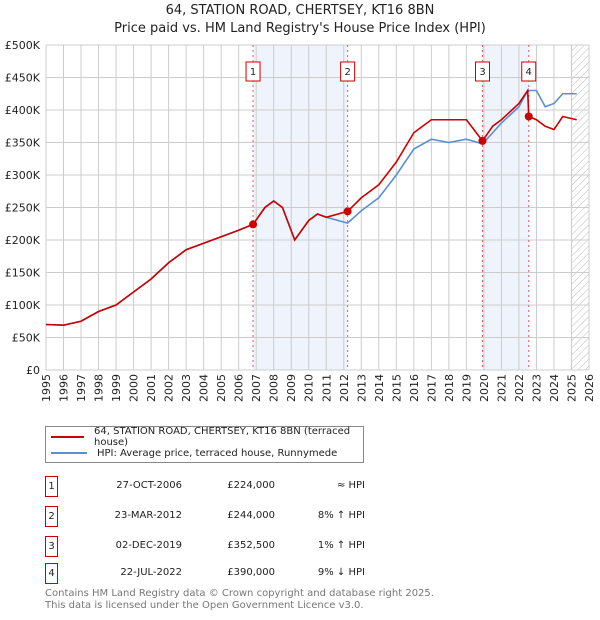 The width and height of the screenshot is (600, 620). What do you see at coordinates (151, 572) in the screenshot?
I see `sale-date: 22-JUL-2022` at bounding box center [151, 572].